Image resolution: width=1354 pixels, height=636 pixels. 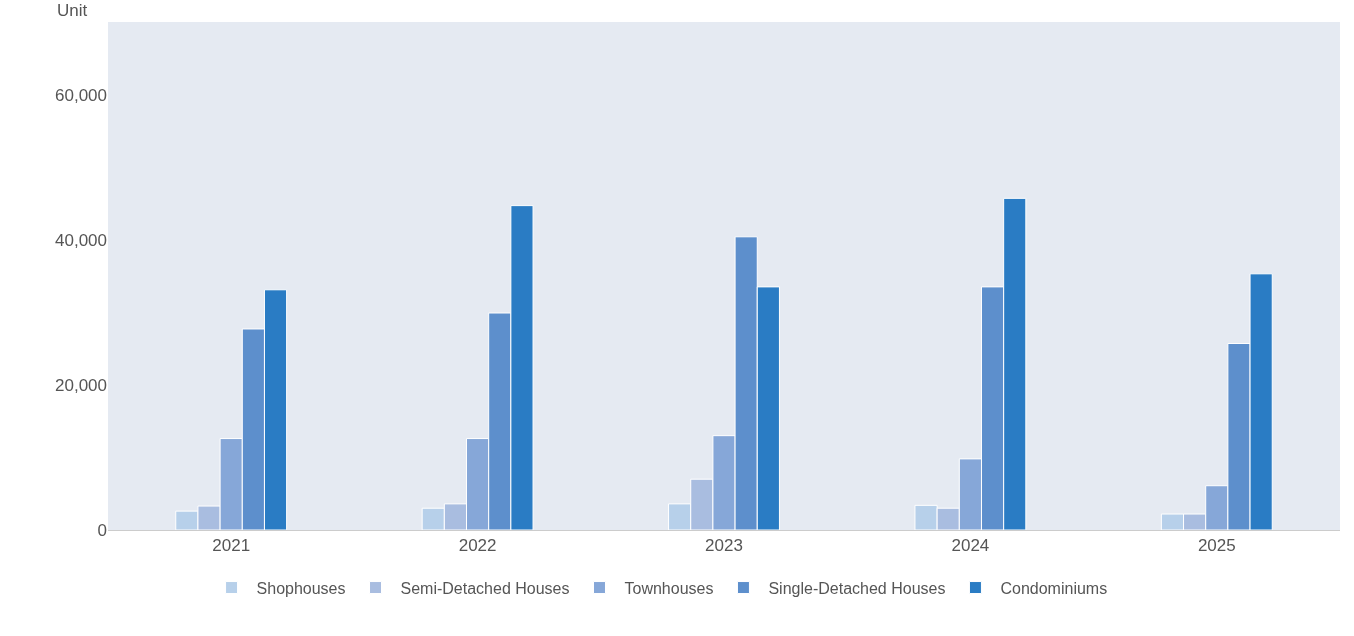 What do you see at coordinates (81, 385) in the screenshot?
I see `y-tick-label: 20,000` at bounding box center [81, 385].